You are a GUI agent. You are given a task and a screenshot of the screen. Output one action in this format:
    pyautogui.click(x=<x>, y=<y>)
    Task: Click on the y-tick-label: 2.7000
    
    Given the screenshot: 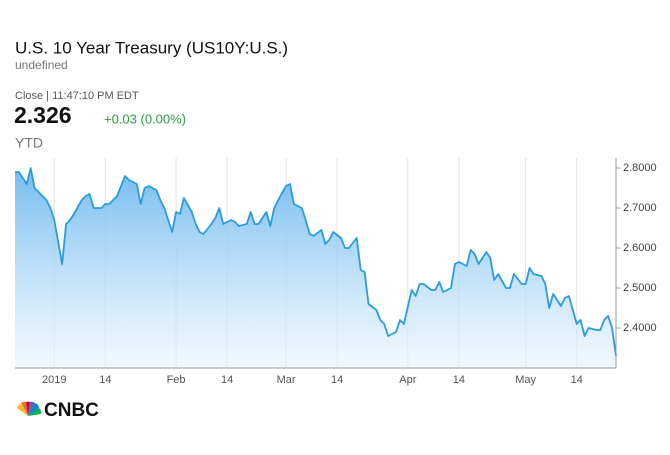 What is the action you would take?
    pyautogui.click(x=640, y=208)
    